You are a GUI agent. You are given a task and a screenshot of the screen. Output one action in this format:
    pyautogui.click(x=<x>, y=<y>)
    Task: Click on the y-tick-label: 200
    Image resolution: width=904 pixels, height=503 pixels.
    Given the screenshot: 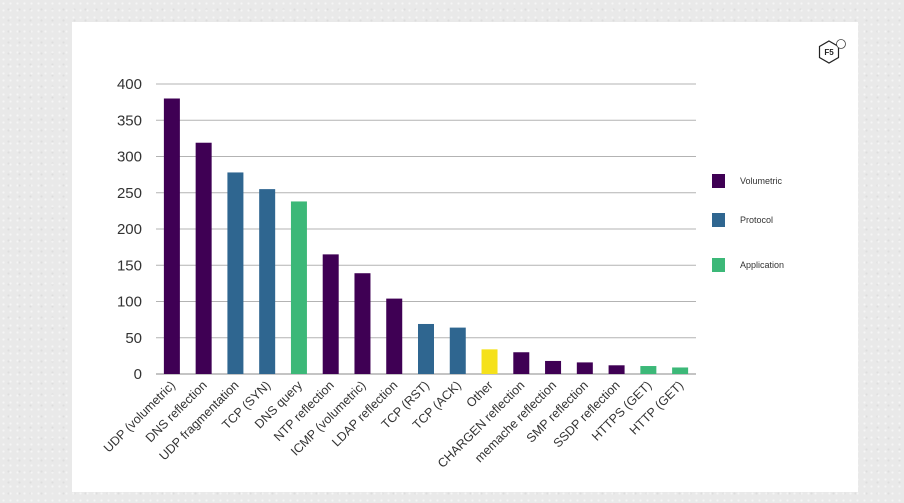 What is the action you would take?
    pyautogui.click(x=129, y=229)
    